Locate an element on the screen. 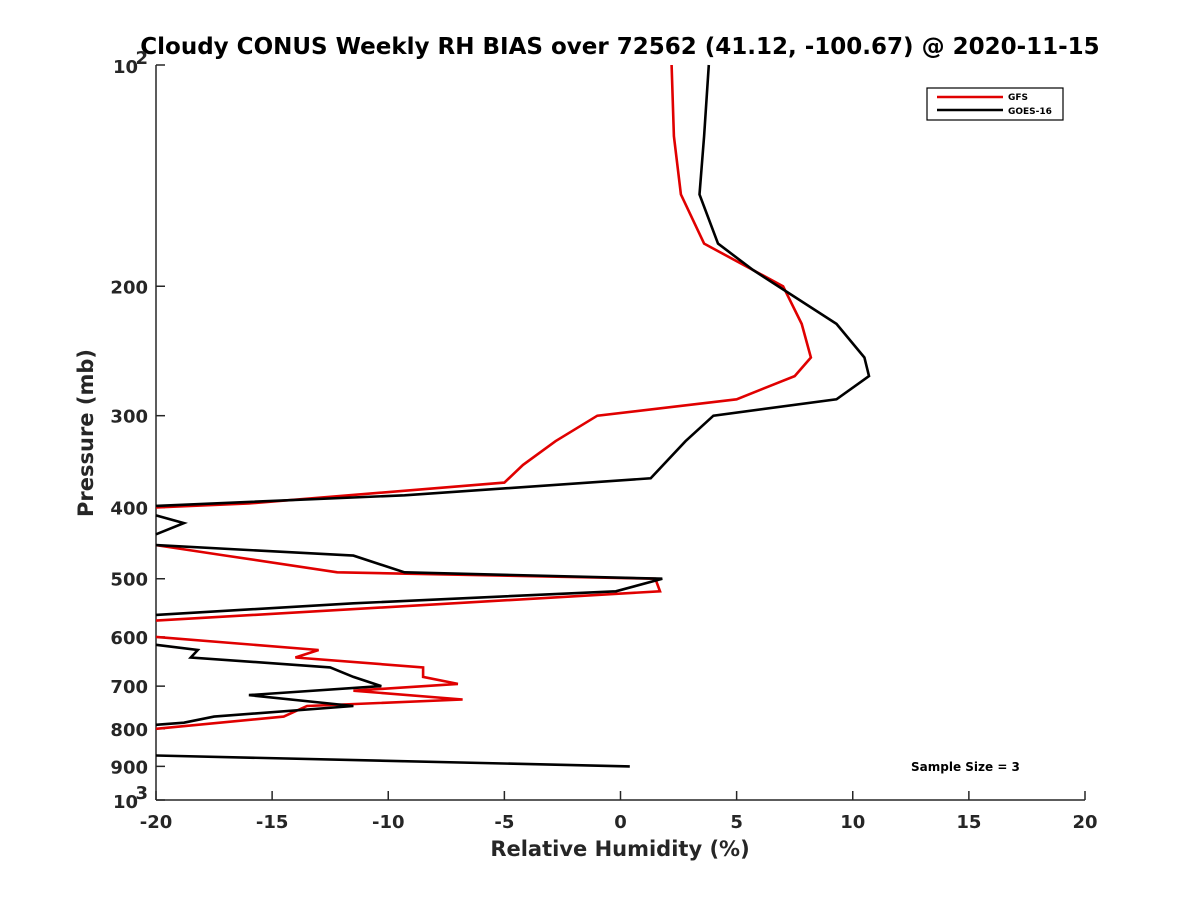  x-axis-label: Relative Humidity (%) is located at coordinates (619, 849).